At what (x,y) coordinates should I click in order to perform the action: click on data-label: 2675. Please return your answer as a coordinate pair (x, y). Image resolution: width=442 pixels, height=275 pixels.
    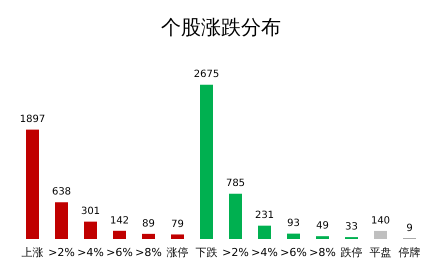
    Looking at the image, I should click on (207, 74).